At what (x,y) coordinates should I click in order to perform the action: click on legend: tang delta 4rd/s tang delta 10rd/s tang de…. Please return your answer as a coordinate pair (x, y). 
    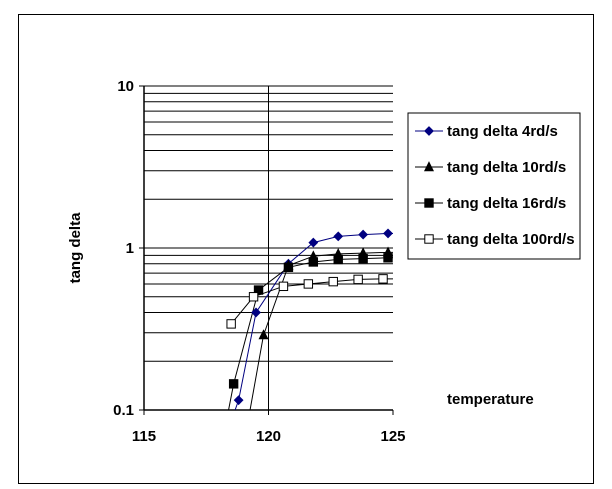
    Looking at the image, I should click on (494, 186).